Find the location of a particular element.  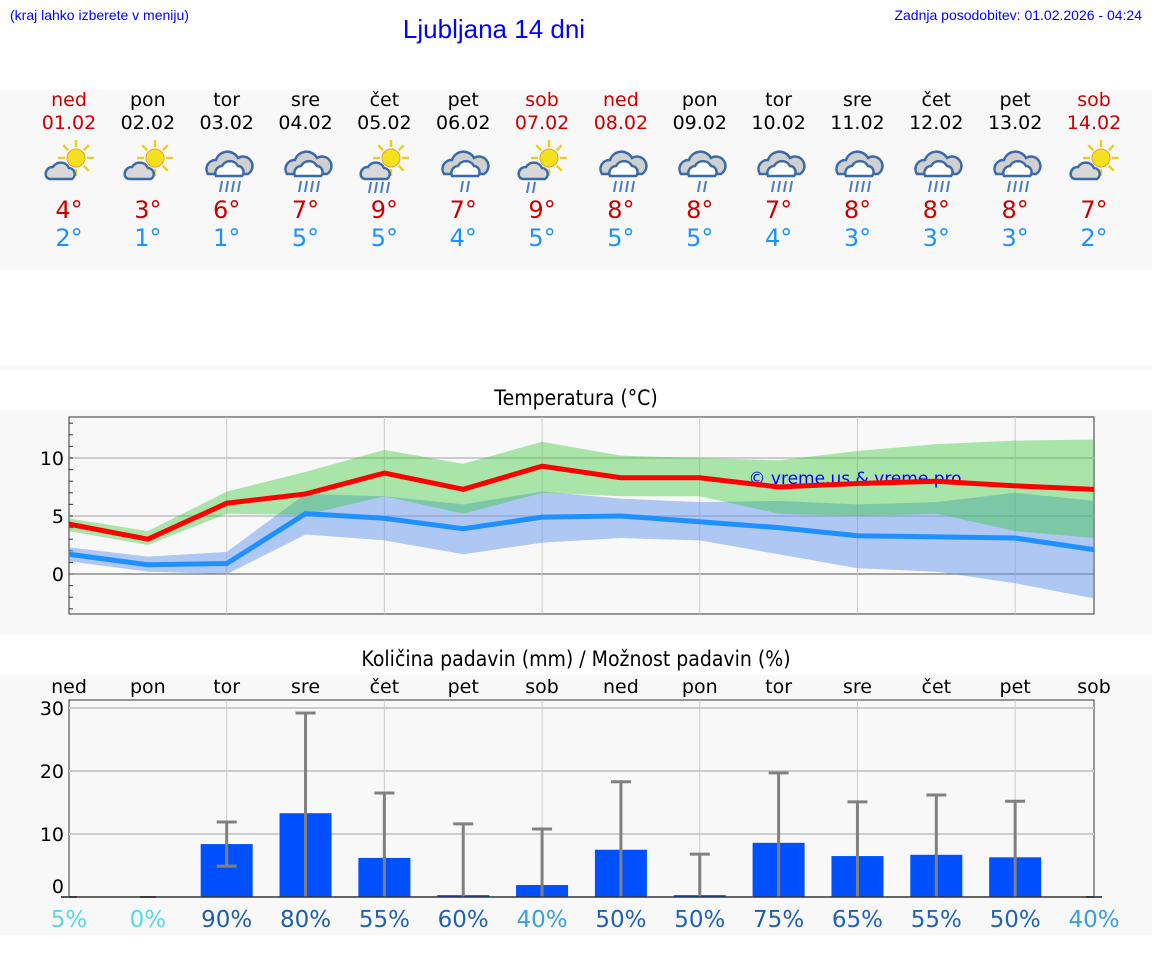

day-date: 04.02 is located at coordinates (305, 123).